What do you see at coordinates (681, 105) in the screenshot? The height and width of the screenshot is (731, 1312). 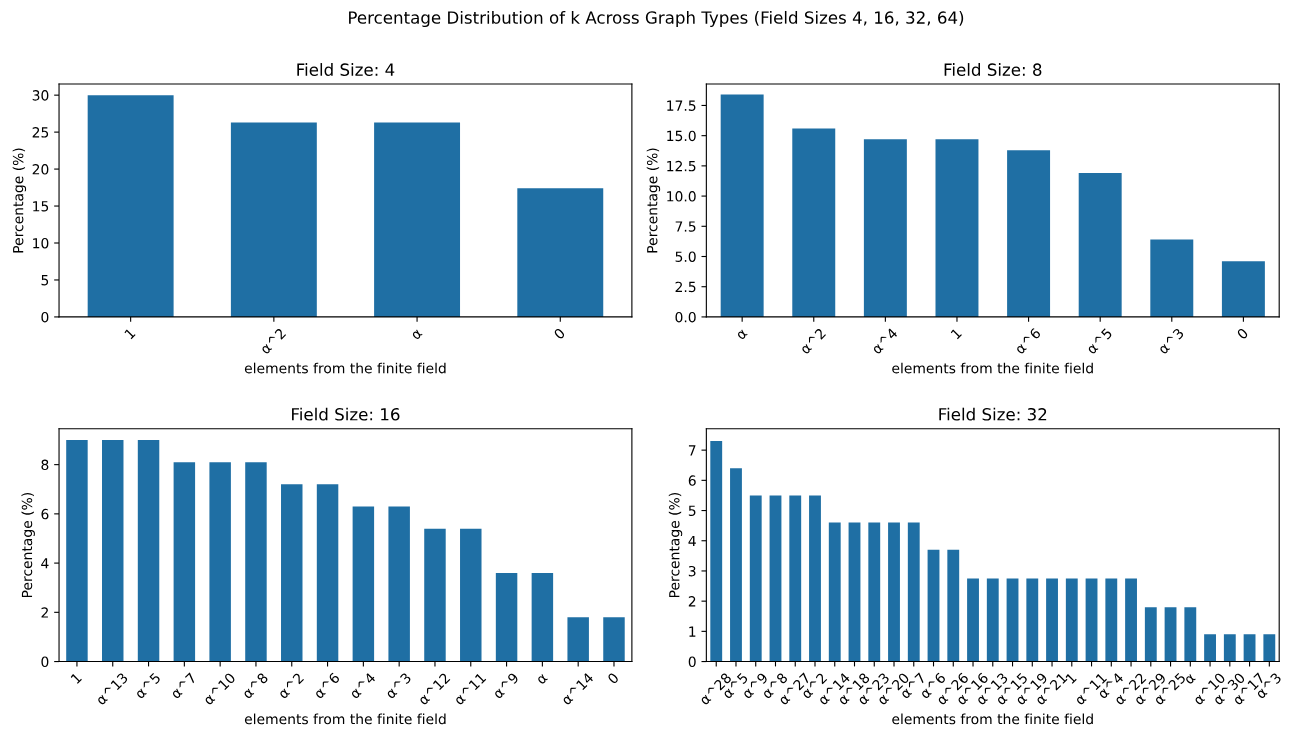 I see `y-tick-label: 17.5` at bounding box center [681, 105].